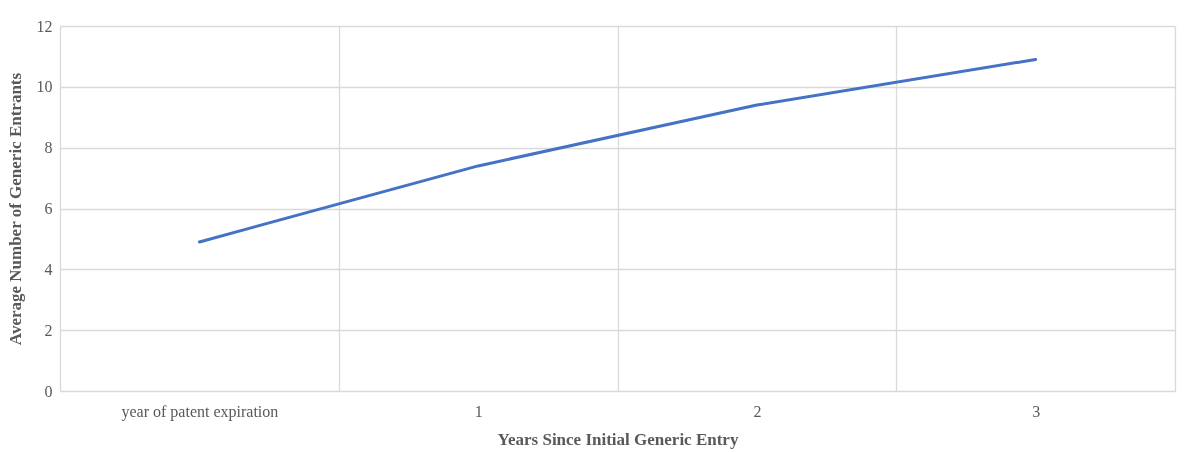 The image size is (1198, 452). Describe the element at coordinates (48, 391) in the screenshot. I see `y-tick-label: 0` at that location.